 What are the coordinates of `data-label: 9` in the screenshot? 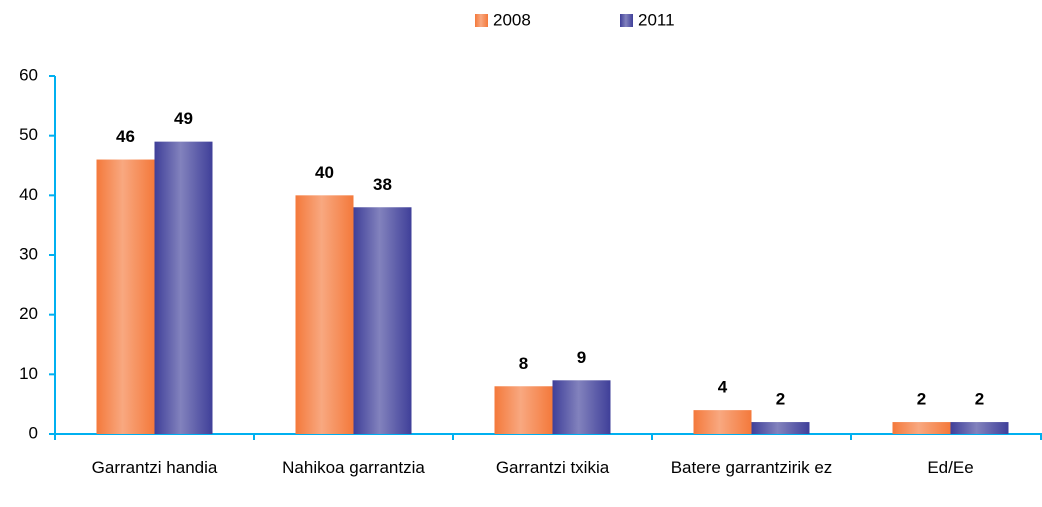 It's located at (581, 357).